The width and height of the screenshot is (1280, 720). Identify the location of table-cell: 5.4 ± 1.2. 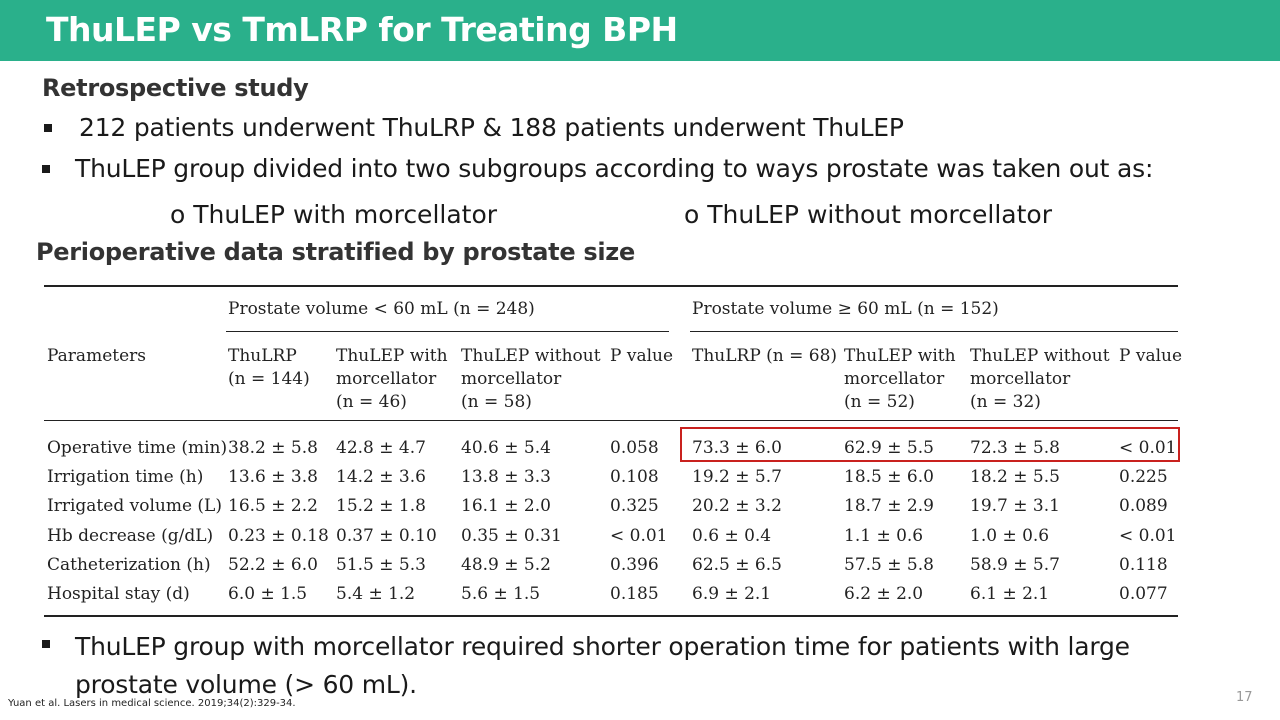
(376, 594).